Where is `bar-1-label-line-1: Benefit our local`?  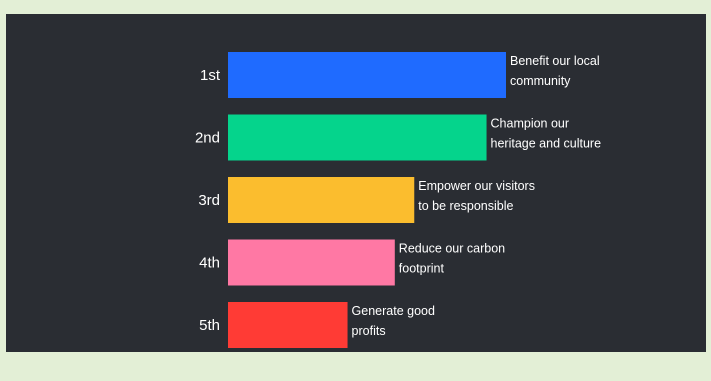 bar-1-label-line-1: Benefit our local is located at coordinates (555, 61).